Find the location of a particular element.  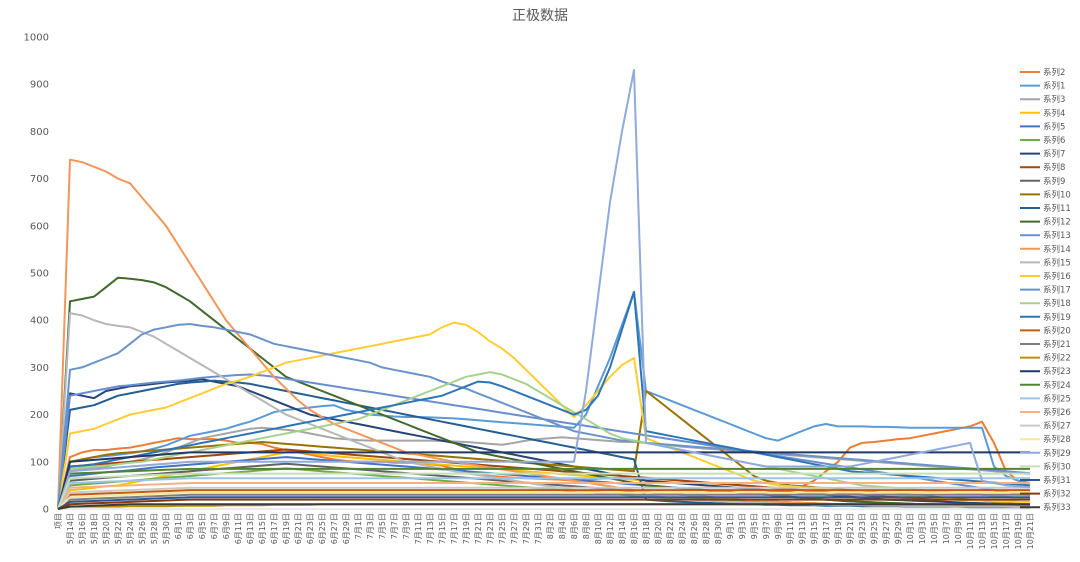

x-tick-label: 7月17日 is located at coordinates (454, 528).